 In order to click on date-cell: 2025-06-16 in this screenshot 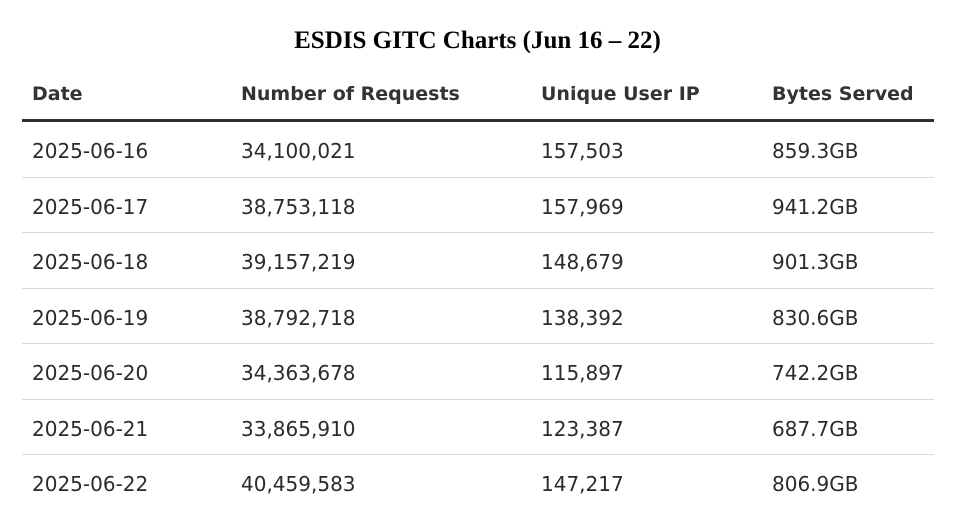, I will do `click(90, 151)`.